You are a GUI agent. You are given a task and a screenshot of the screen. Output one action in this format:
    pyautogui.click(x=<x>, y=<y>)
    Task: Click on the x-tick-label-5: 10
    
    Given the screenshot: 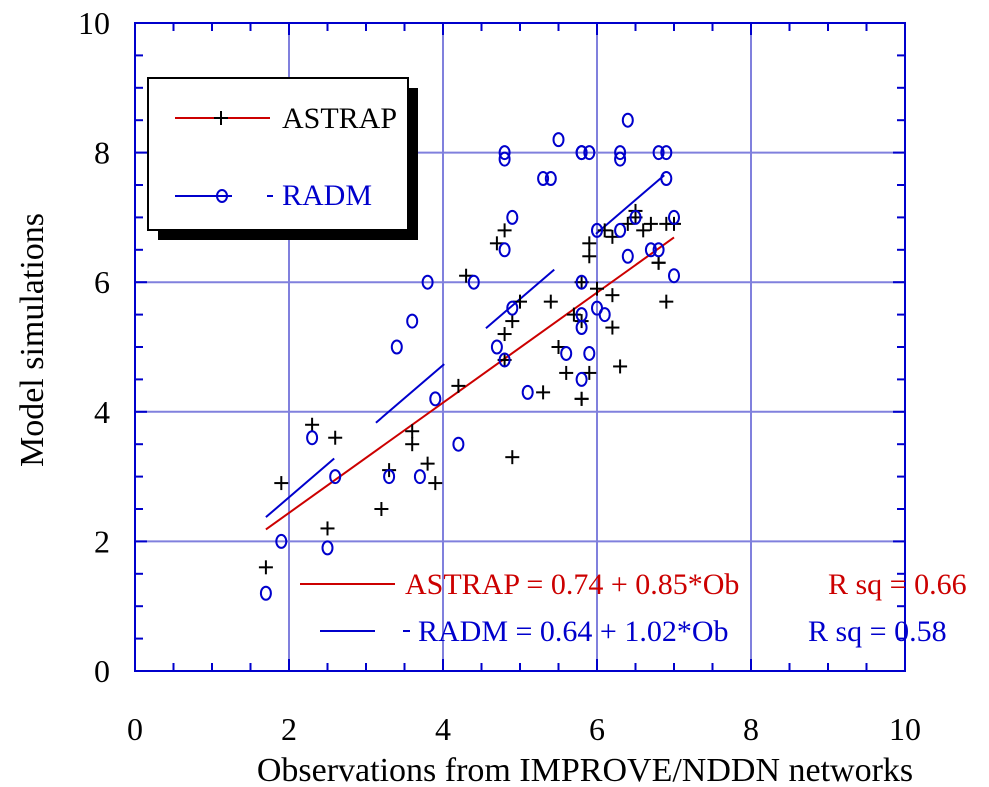 What is the action you would take?
    pyautogui.click(x=905, y=729)
    